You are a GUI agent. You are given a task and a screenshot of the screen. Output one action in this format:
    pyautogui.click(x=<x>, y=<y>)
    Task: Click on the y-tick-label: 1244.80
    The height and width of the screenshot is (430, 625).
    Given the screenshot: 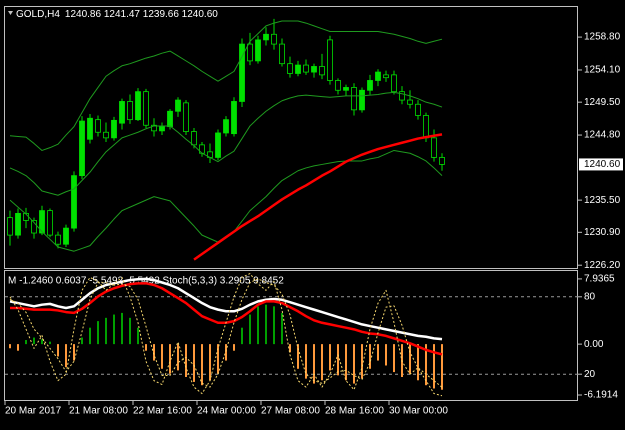 What is the action you would take?
    pyautogui.click(x=602, y=135)
    